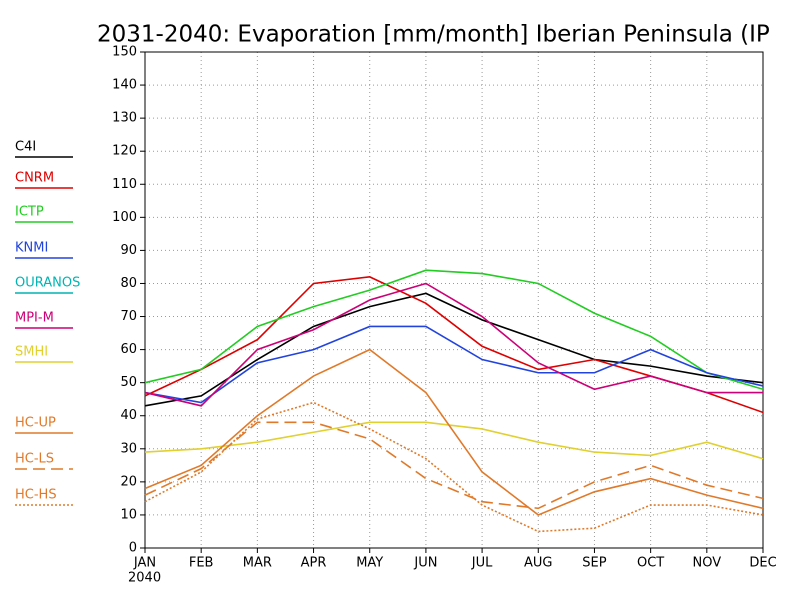 Image resolution: width=800 pixels, height=600 pixels. What do you see at coordinates (34, 318) in the screenshot?
I see `legend-label: MPI-M` at bounding box center [34, 318].